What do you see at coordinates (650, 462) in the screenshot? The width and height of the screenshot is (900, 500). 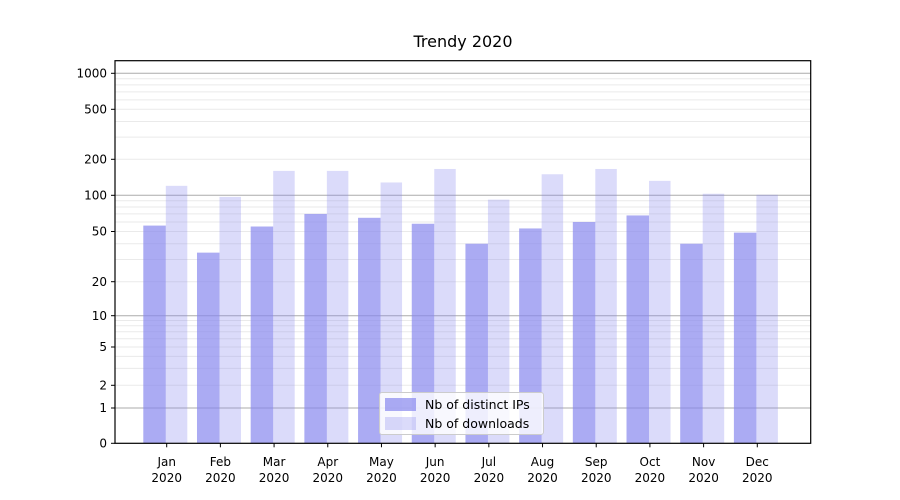 I see `x-tick-label-month: Oct` at bounding box center [650, 462].